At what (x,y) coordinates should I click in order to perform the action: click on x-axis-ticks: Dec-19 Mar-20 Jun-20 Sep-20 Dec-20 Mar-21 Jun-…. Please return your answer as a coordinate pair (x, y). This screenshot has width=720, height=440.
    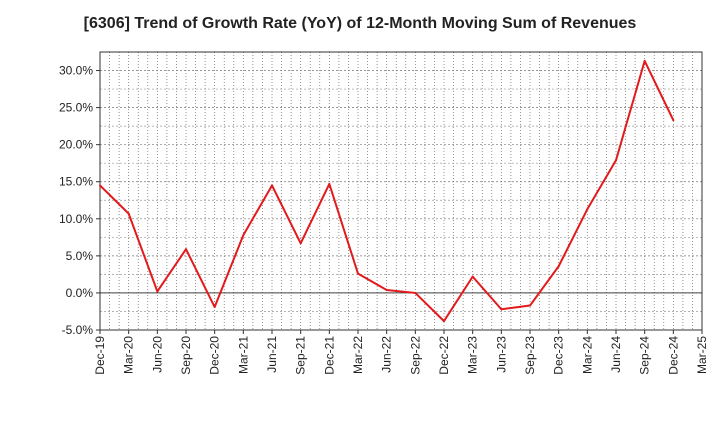
    Looking at the image, I should click on (401, 352).